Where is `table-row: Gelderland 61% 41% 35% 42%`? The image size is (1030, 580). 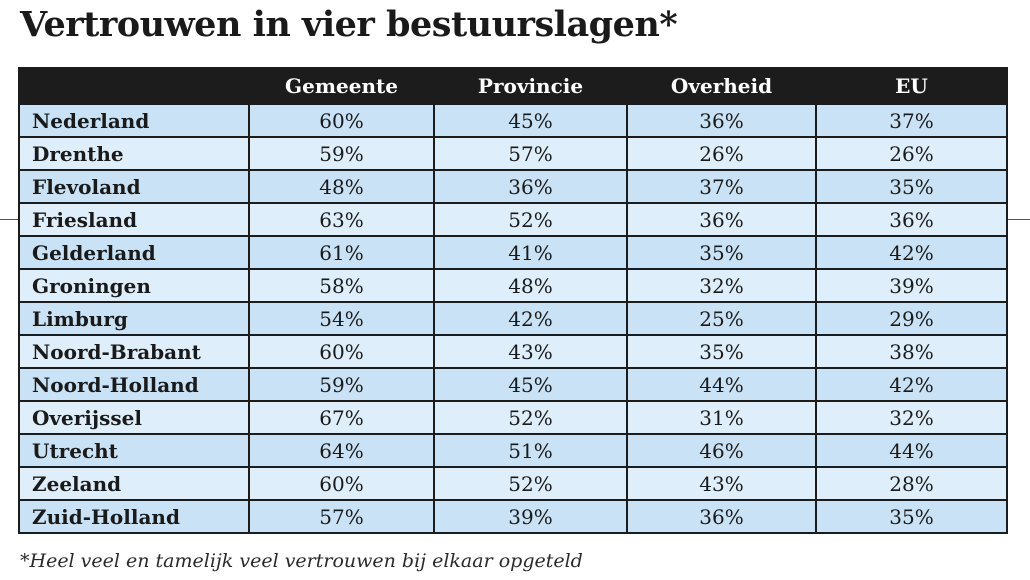
table-row: Gelderland 61% 41% 35% 42% is located at coordinates (513, 252).